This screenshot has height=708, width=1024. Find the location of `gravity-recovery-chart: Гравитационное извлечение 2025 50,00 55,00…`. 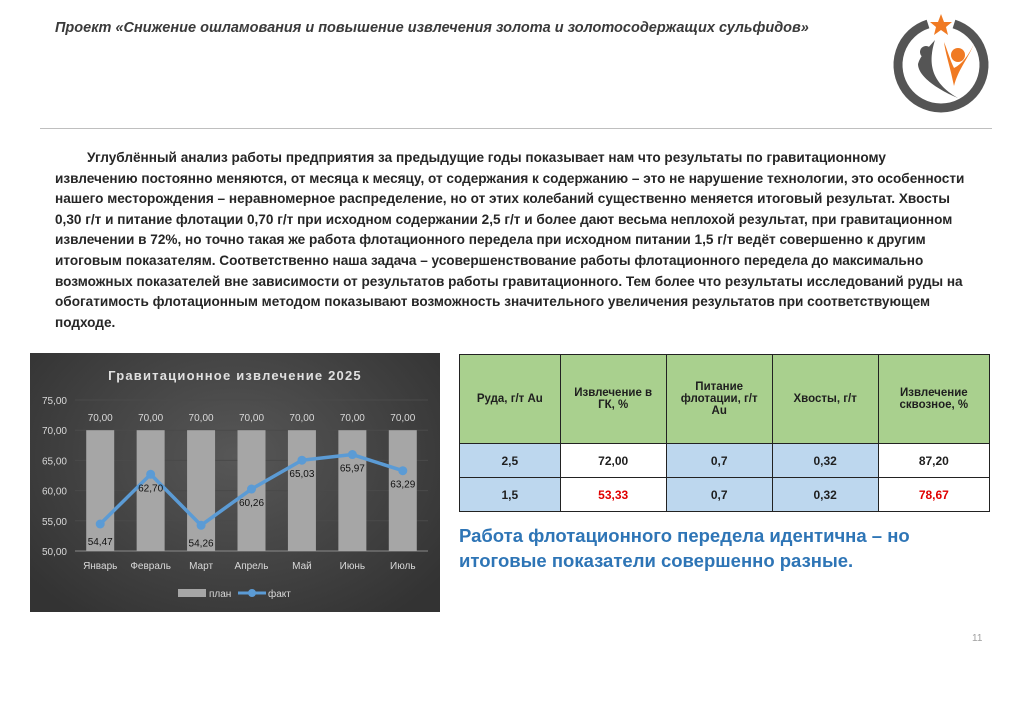

gravity-recovery-chart: Гравитационное извлечение 2025 50,00 55,00… is located at coordinates (235, 482).